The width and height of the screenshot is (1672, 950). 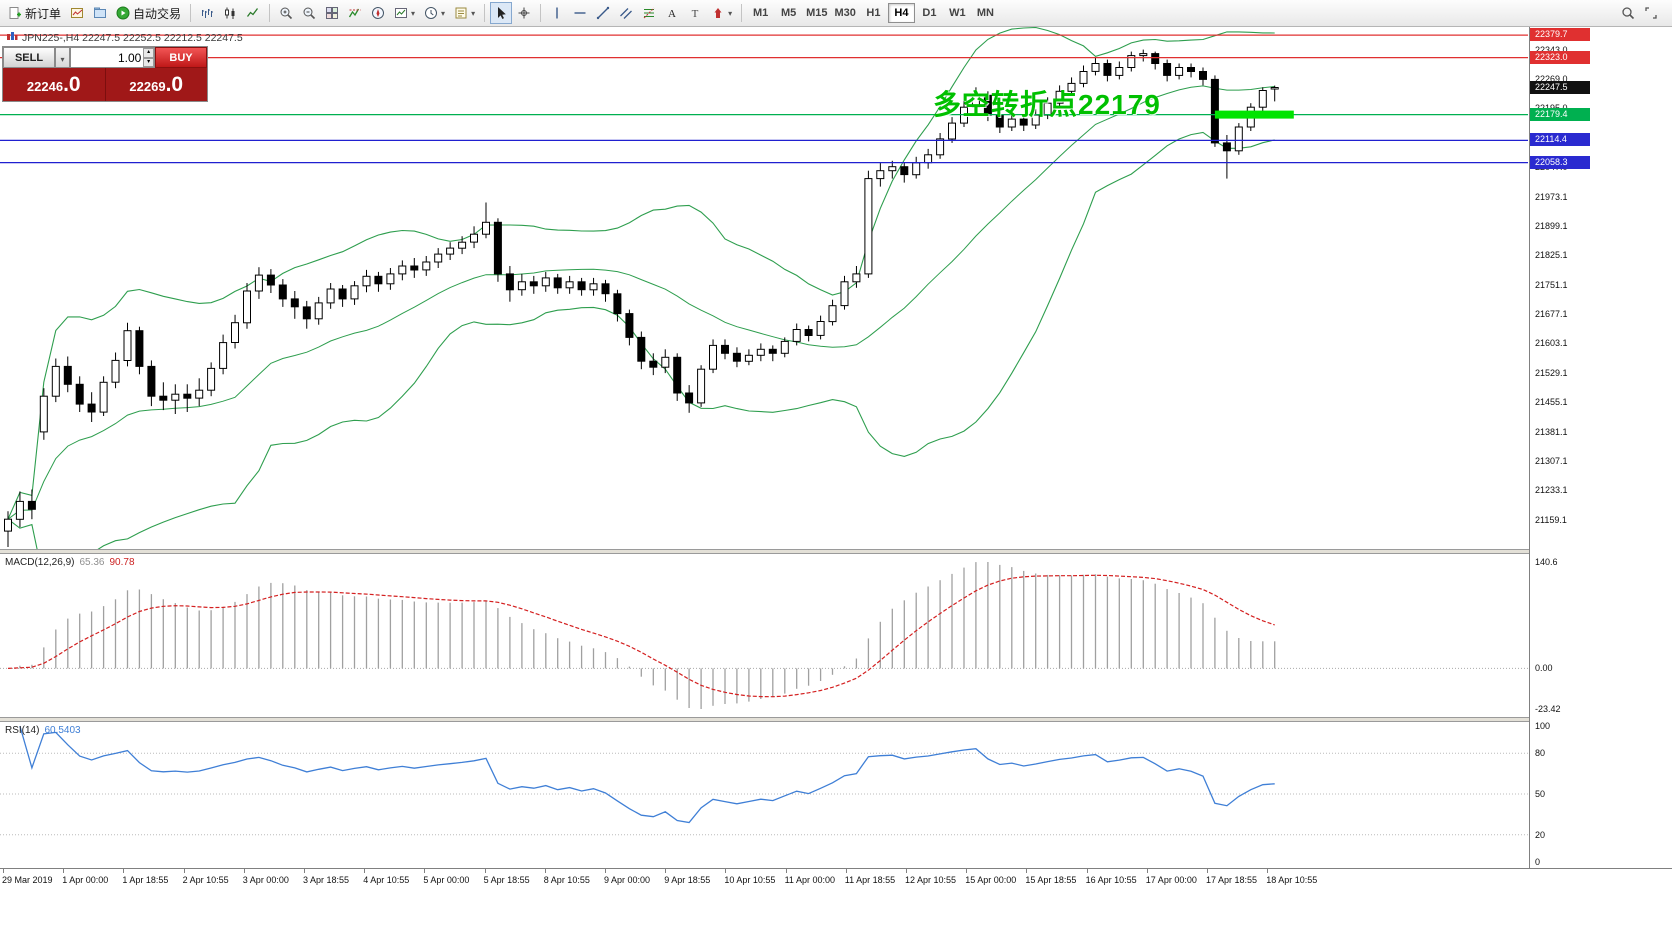 I want to click on tile-windows-button, so click(x=332, y=13).